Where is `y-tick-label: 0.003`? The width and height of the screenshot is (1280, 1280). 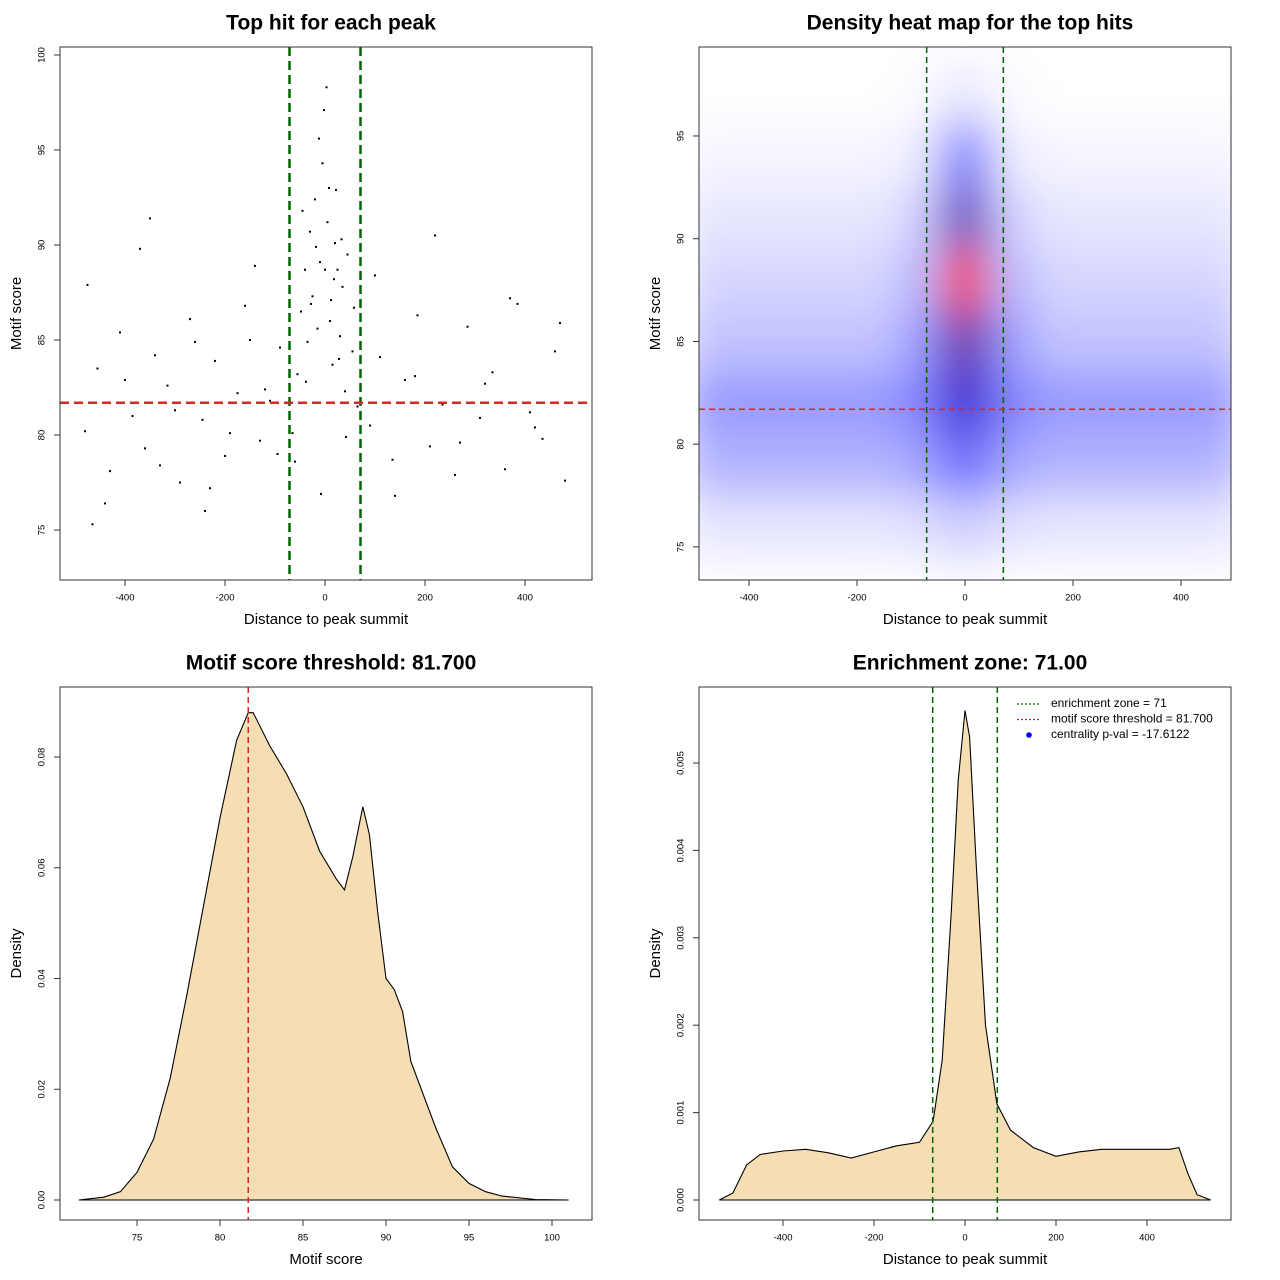
y-tick-label: 0.003 is located at coordinates (681, 938).